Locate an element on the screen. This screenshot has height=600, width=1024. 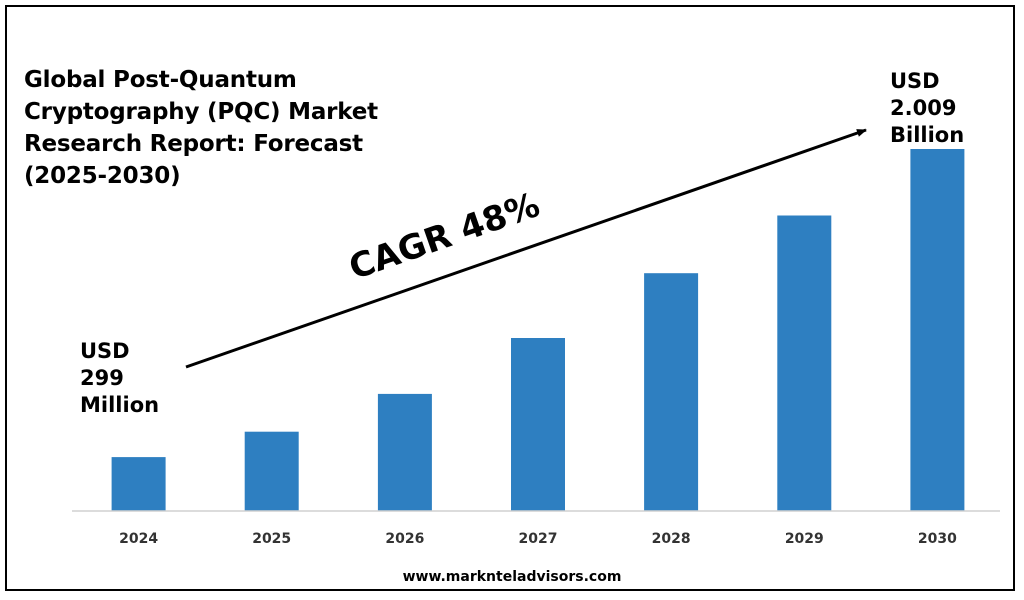
end-annotation-unit: Billion is located at coordinates (927, 135).